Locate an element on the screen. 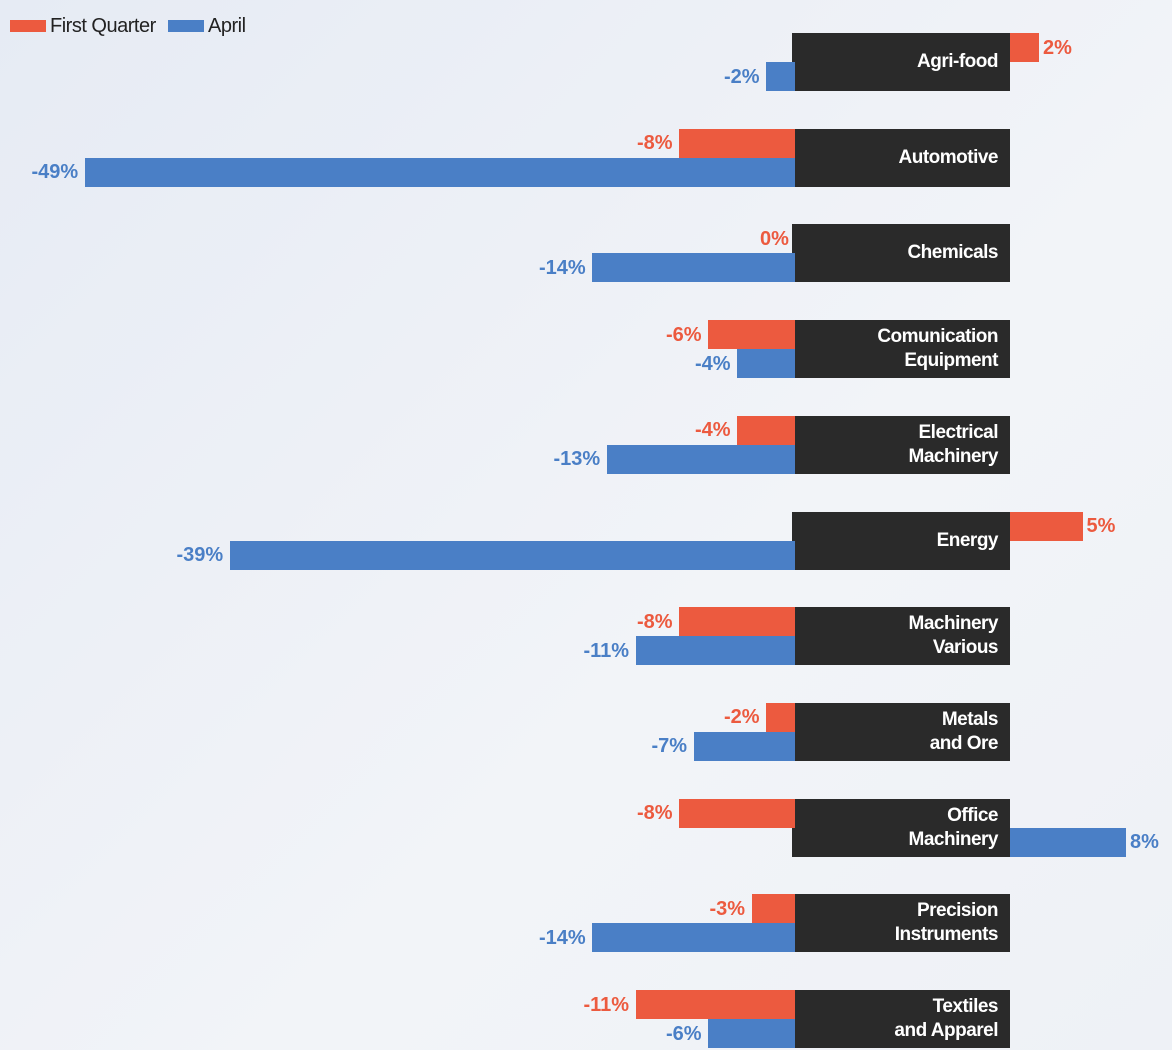 The height and width of the screenshot is (1050, 1172). category-box: Electrical Machinery is located at coordinates (901, 444).